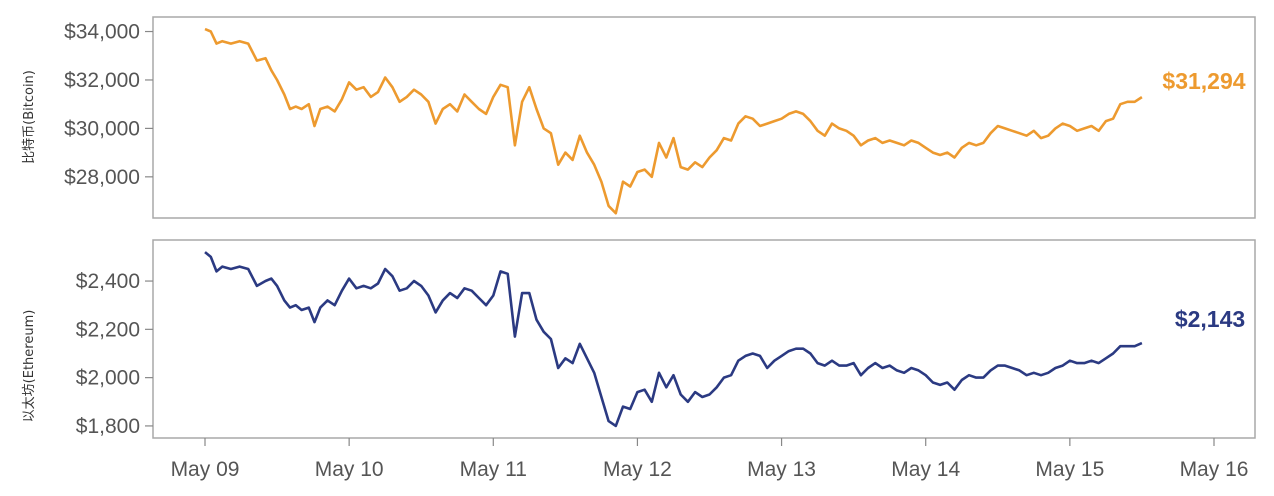 The image size is (1274, 496). I want to click on ethereum-y-tick-label: $1,800, so click(108, 426).